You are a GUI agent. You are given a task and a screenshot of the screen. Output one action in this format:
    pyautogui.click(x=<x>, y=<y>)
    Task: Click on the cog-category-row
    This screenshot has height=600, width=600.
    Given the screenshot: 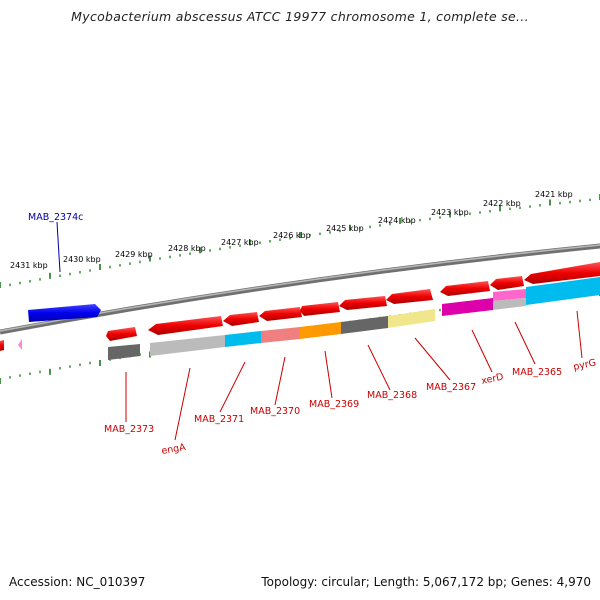 What is the action you would take?
    pyautogui.click(x=354, y=318)
    